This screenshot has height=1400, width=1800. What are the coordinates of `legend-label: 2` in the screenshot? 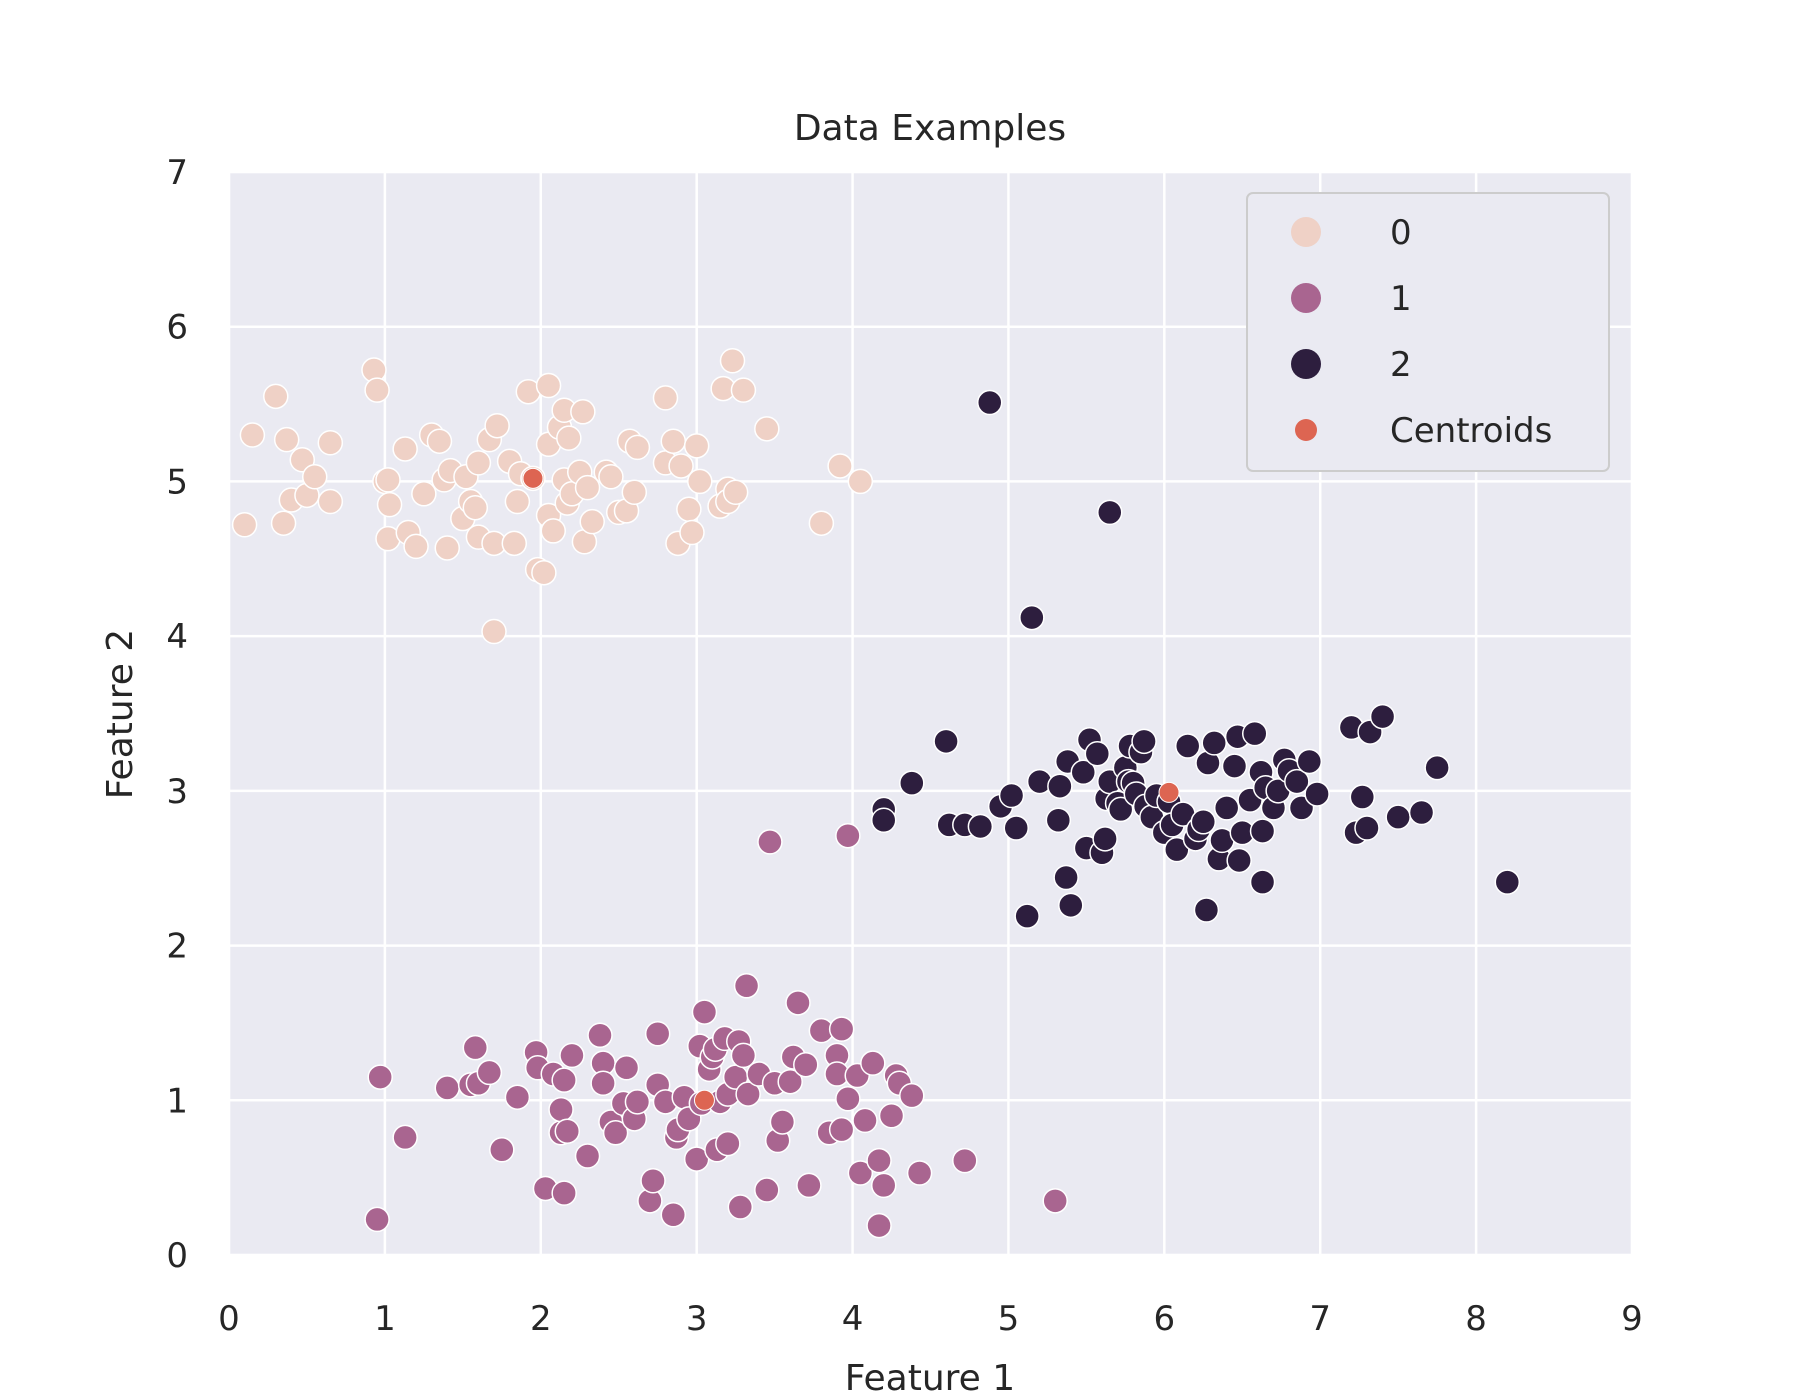 It's located at (1401, 365).